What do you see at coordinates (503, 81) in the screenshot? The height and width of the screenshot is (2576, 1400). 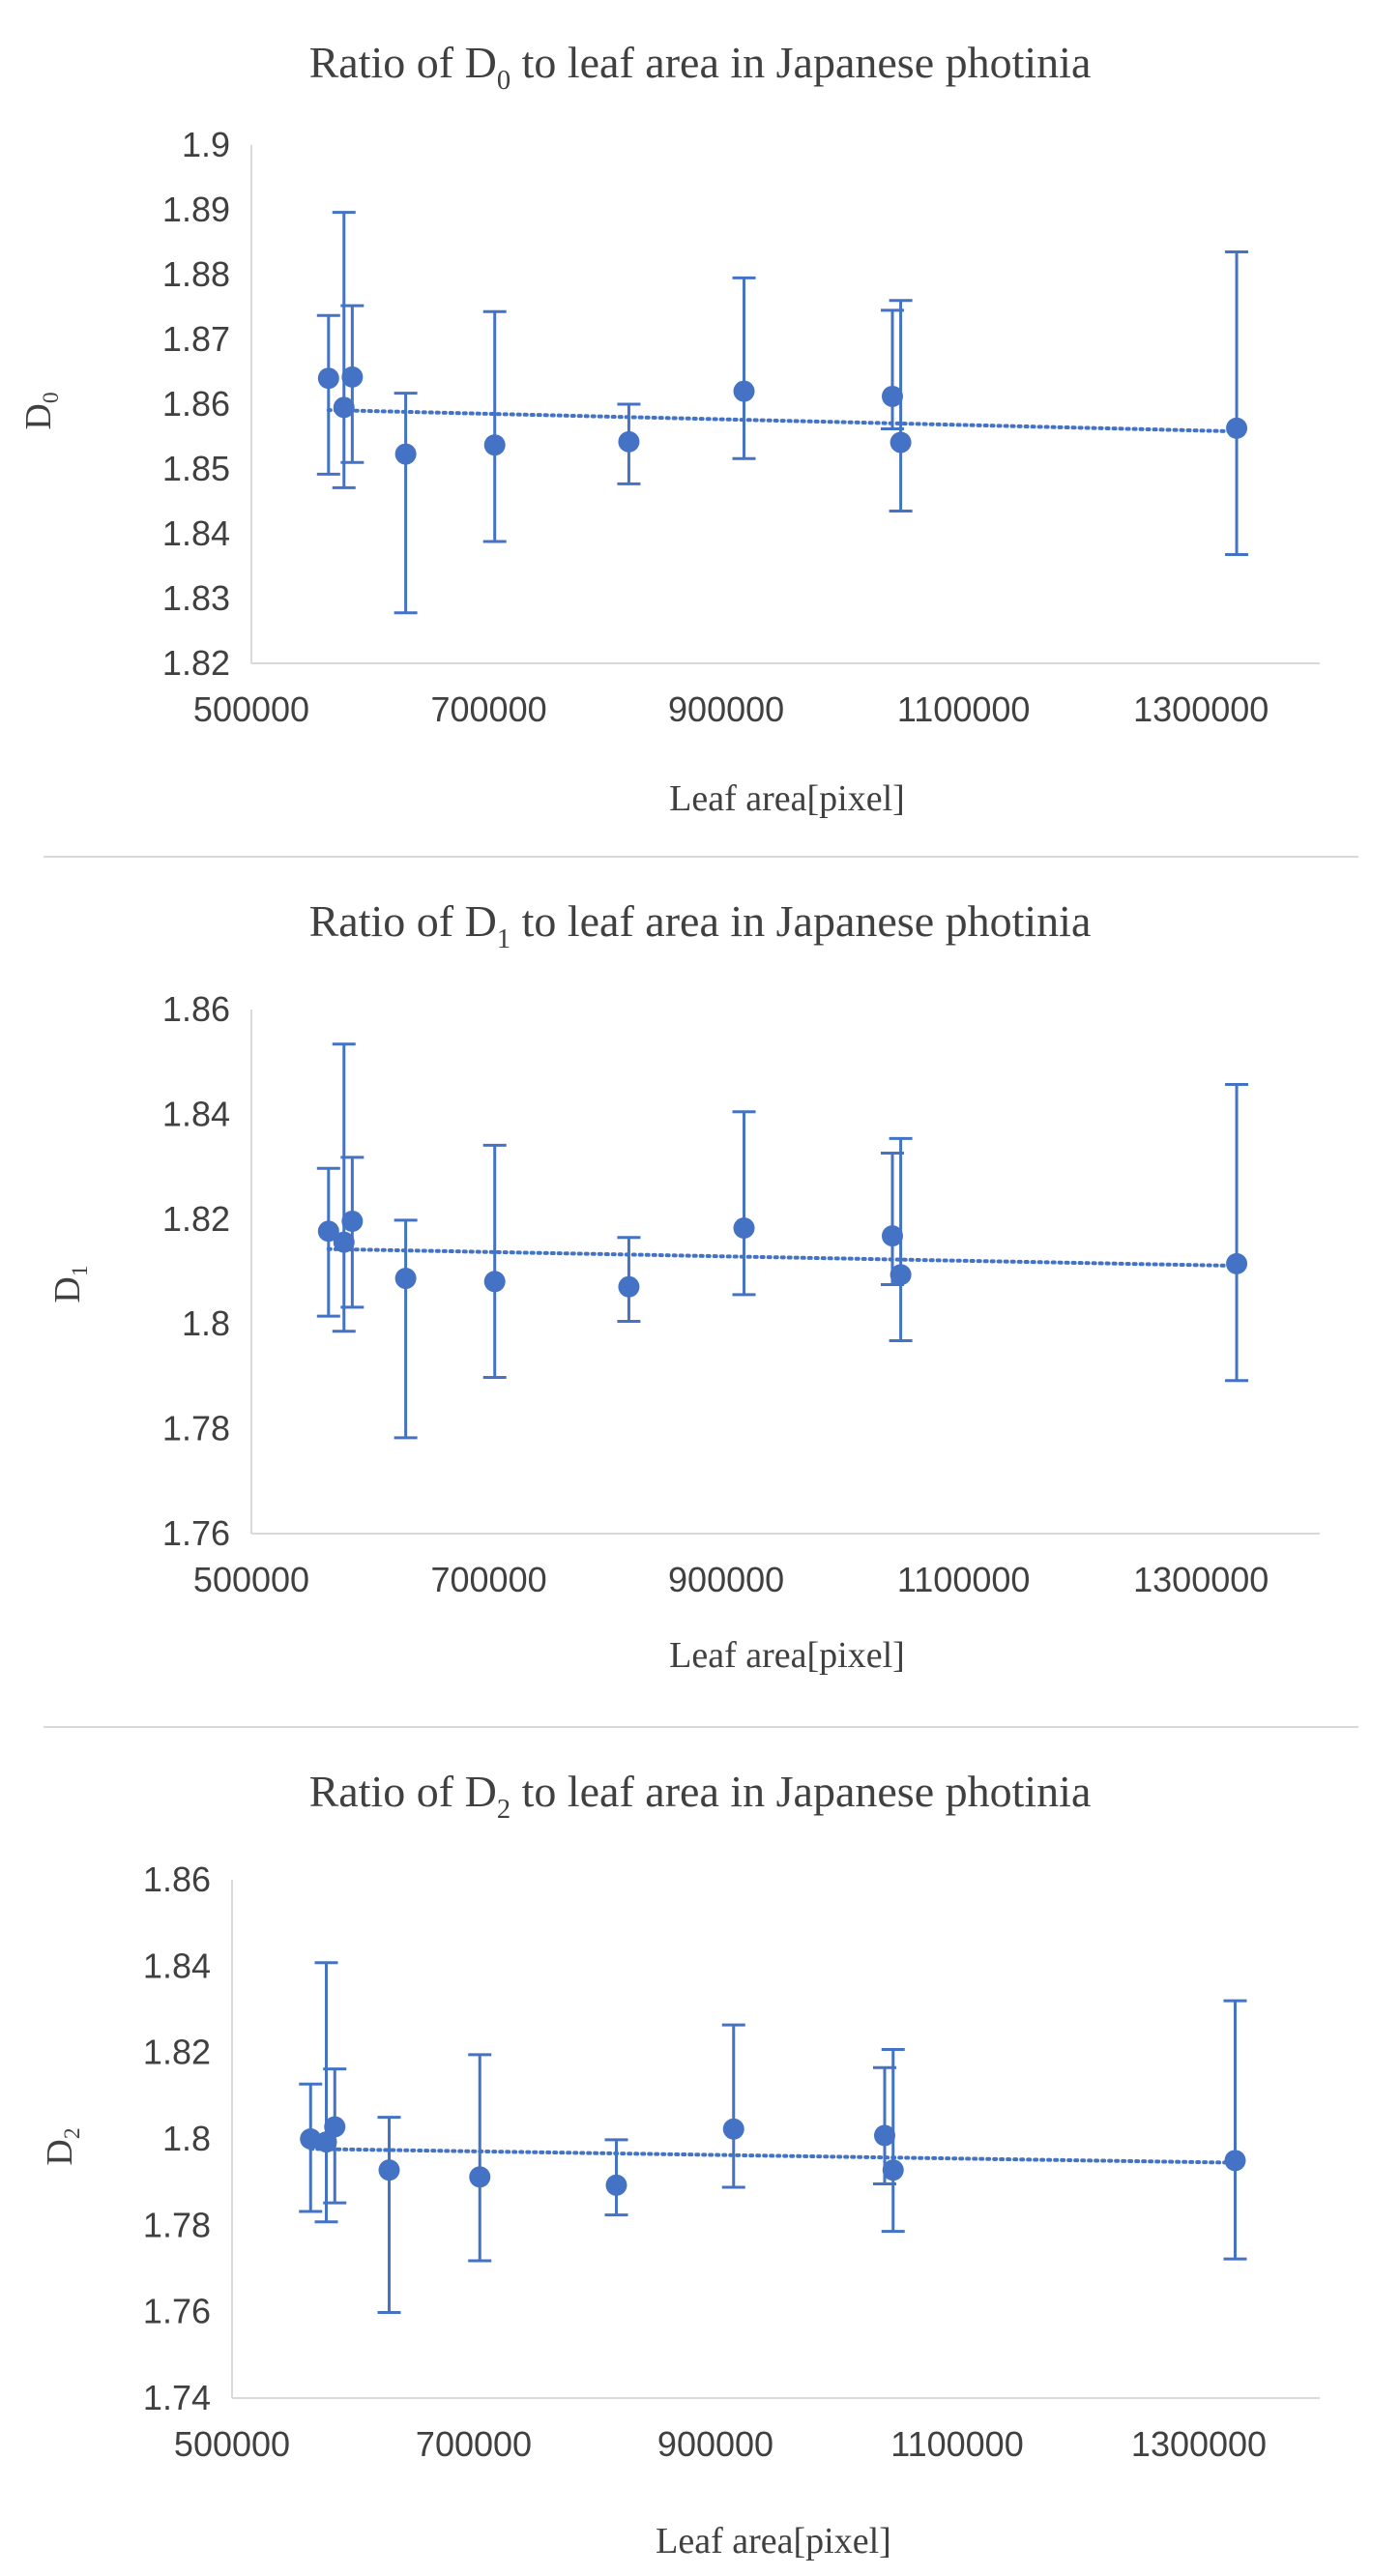 I see `chart-title-subscript: 0` at bounding box center [503, 81].